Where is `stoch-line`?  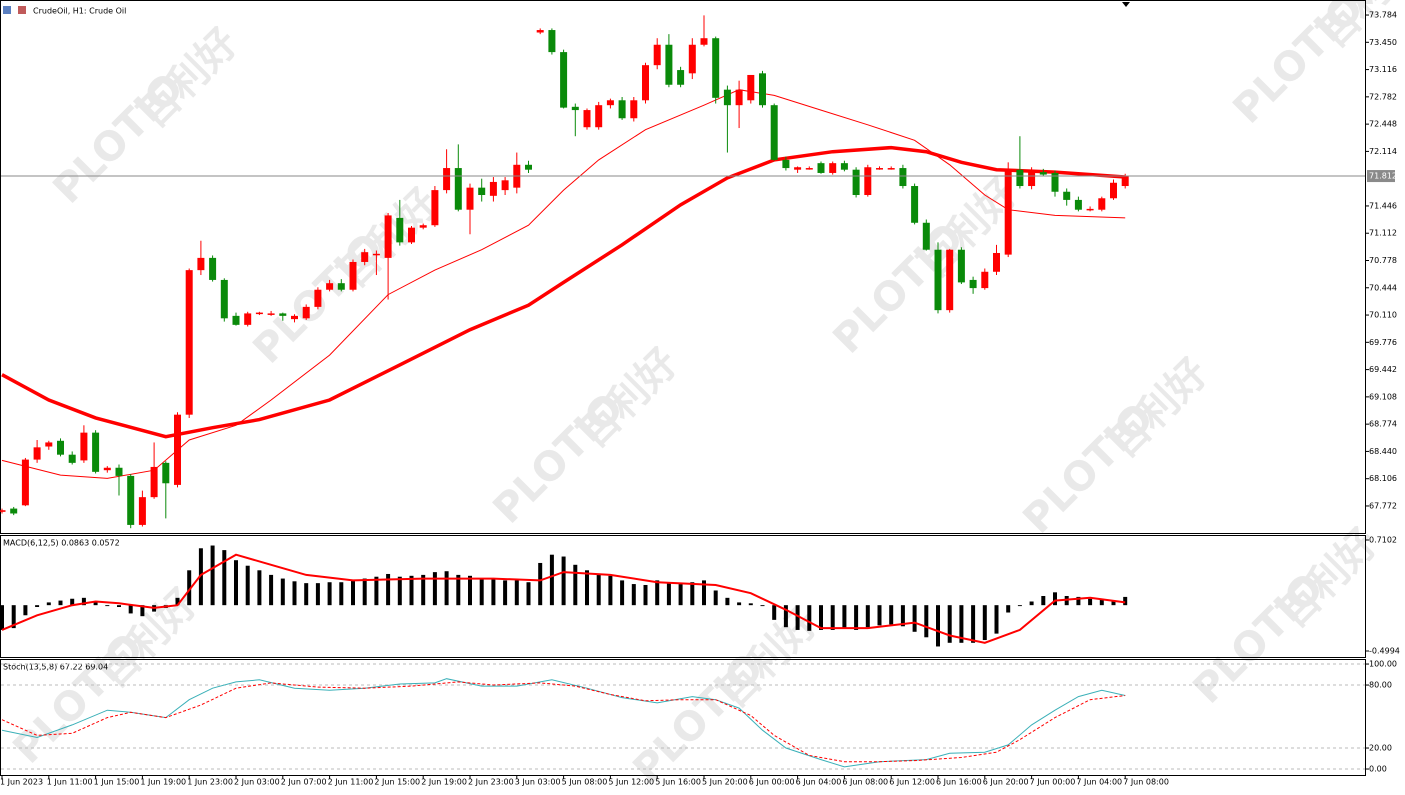
stoch-line is located at coordinates (563, 722).